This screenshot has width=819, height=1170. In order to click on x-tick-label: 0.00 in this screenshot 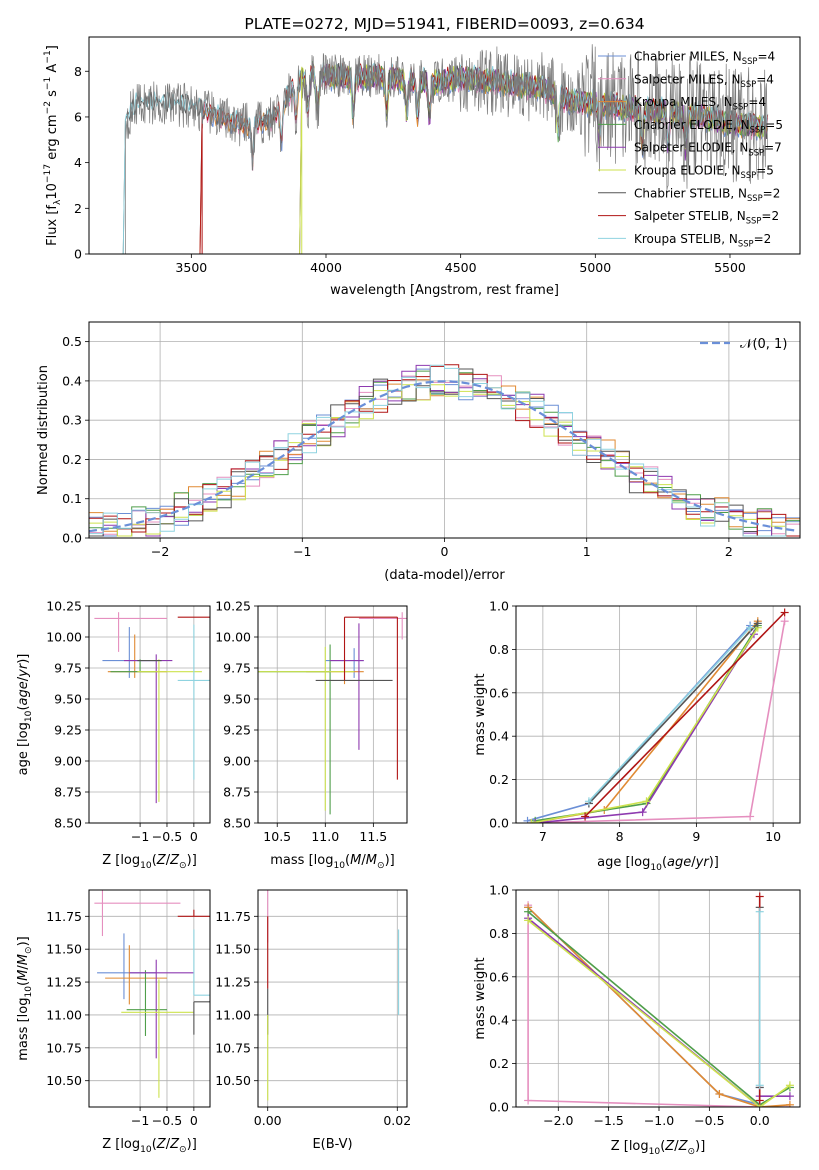, I will do `click(268, 1120)`.